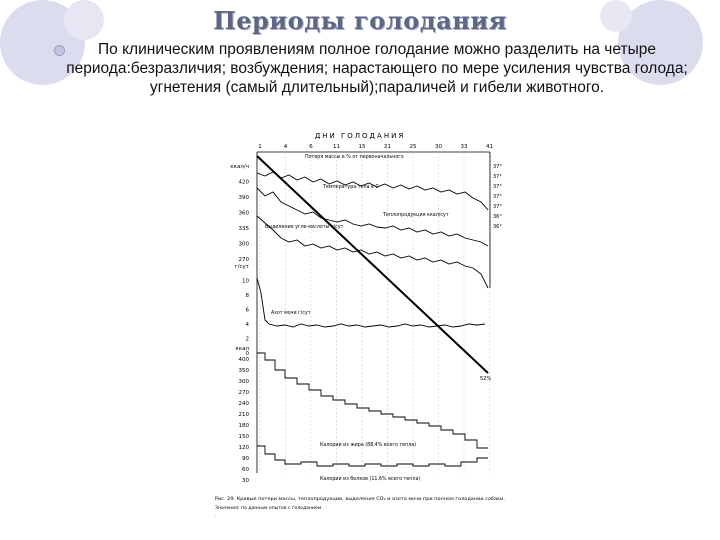 Image resolution: width=720 pixels, height=540 pixels. What do you see at coordinates (350, 187) in the screenshot?
I see `label-temp: Температура тела в С` at bounding box center [350, 187].